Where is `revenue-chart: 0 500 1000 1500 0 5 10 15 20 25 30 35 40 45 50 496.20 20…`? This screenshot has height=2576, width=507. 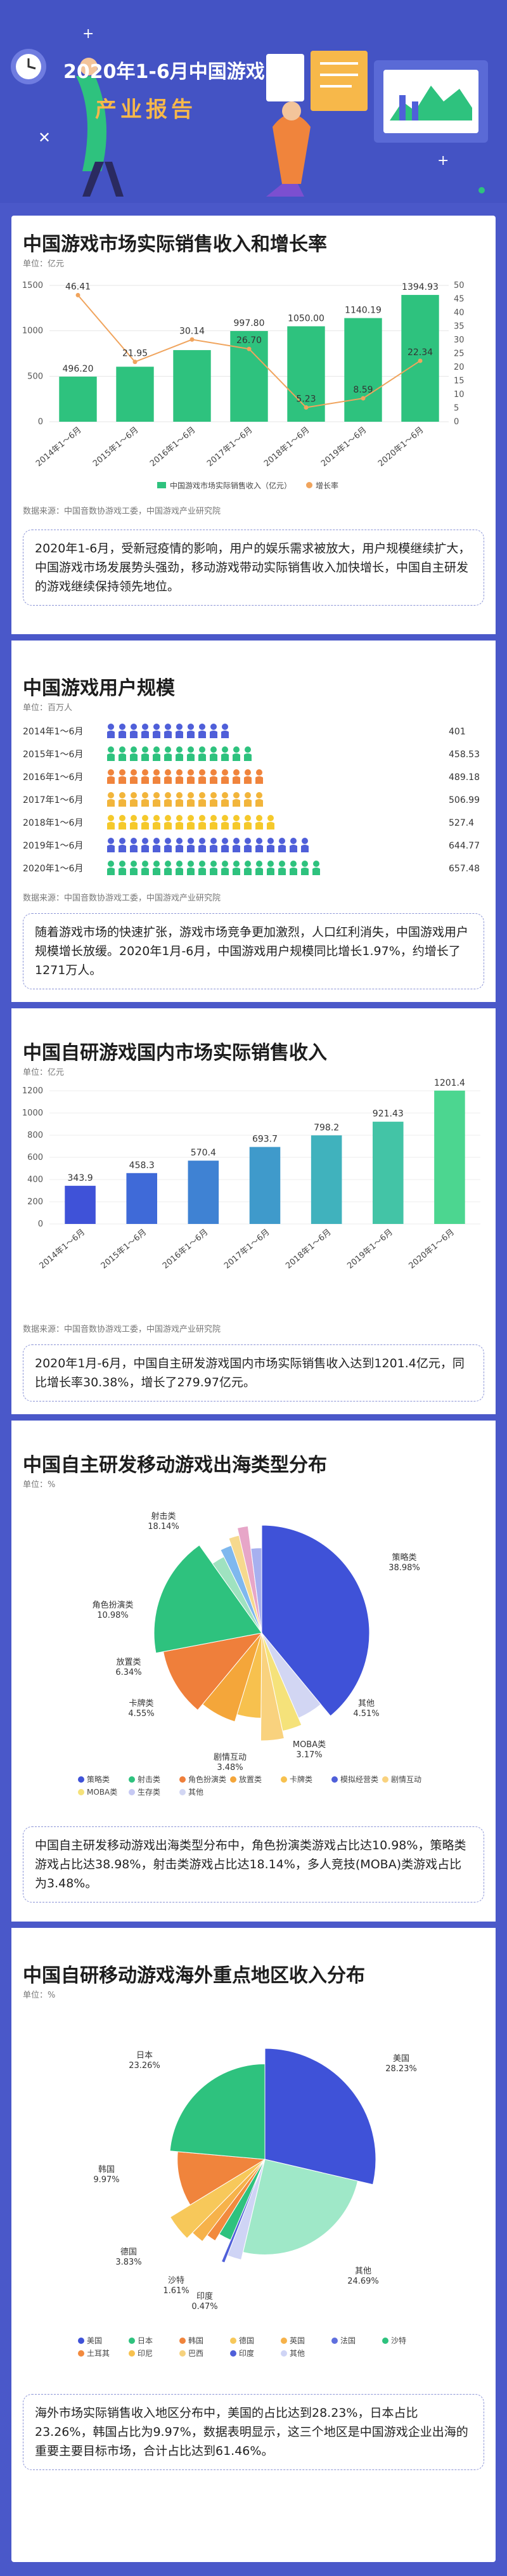
revenue-chart: 0 500 1000 1500 0 5 10 15 20 25 30 35 40 45 50 496.20 20… is located at coordinates (243, 385).